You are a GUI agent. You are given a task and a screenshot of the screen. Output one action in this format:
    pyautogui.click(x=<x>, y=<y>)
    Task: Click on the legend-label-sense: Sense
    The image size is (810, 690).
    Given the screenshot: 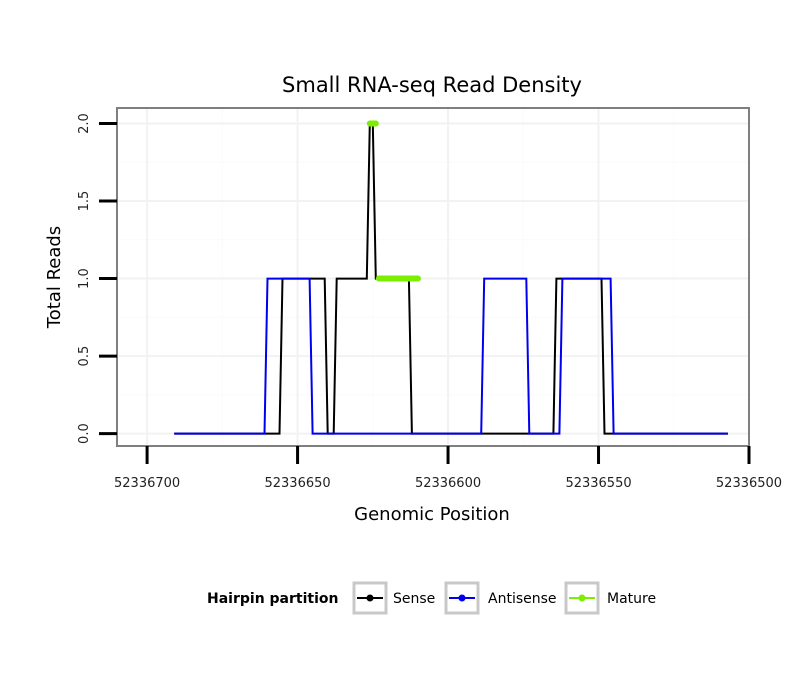 What is the action you would take?
    pyautogui.click(x=414, y=599)
    